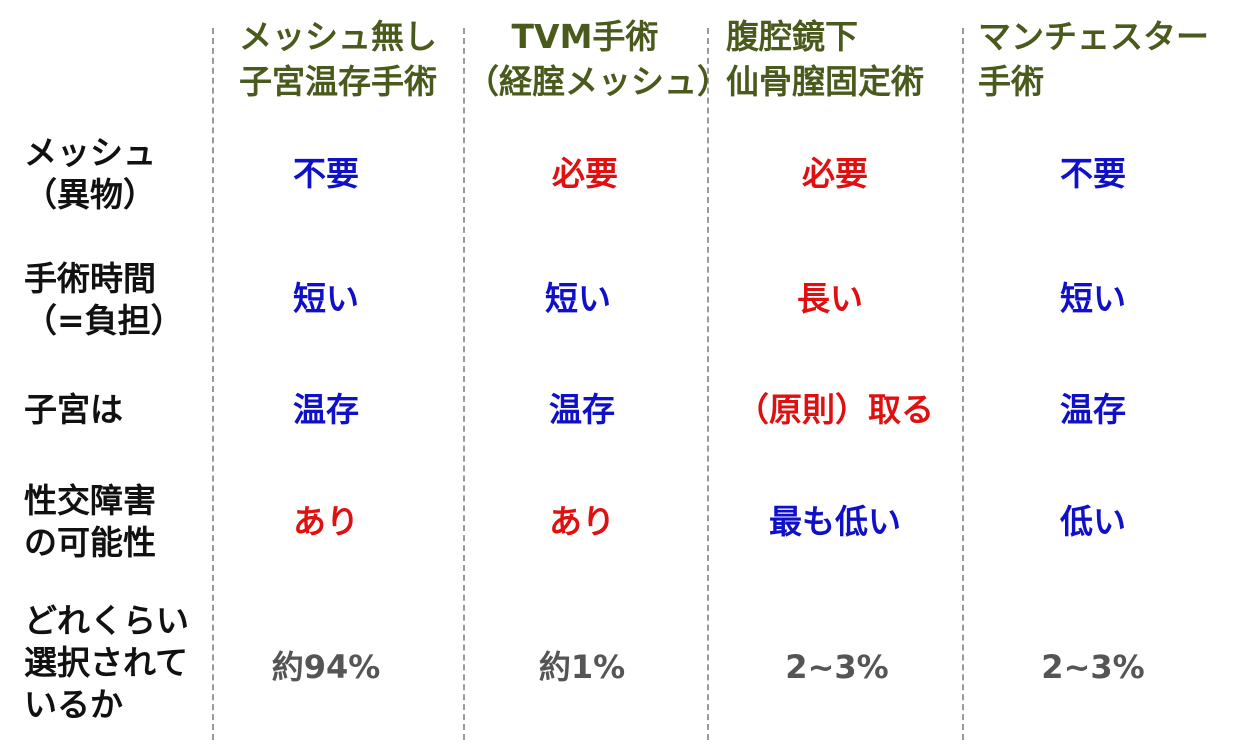 The width and height of the screenshot is (1234, 753). I want to click on row-label-line: の可能性, so click(90, 542).